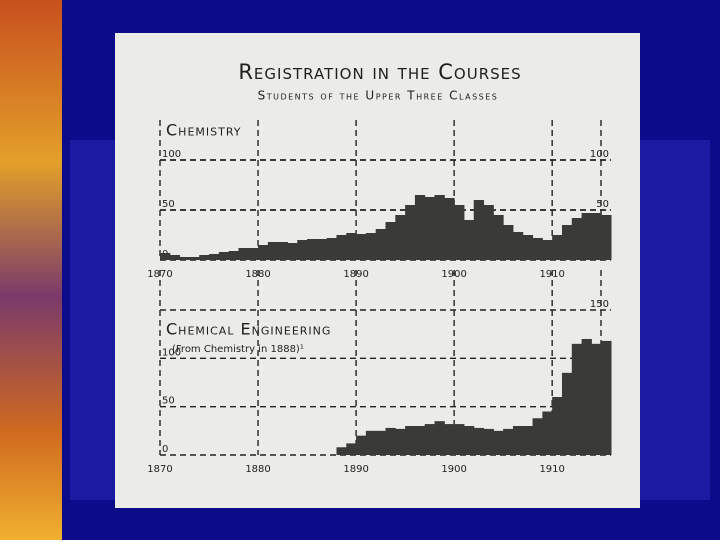  I want to click on y2-tick-label: 150, so click(599, 304).